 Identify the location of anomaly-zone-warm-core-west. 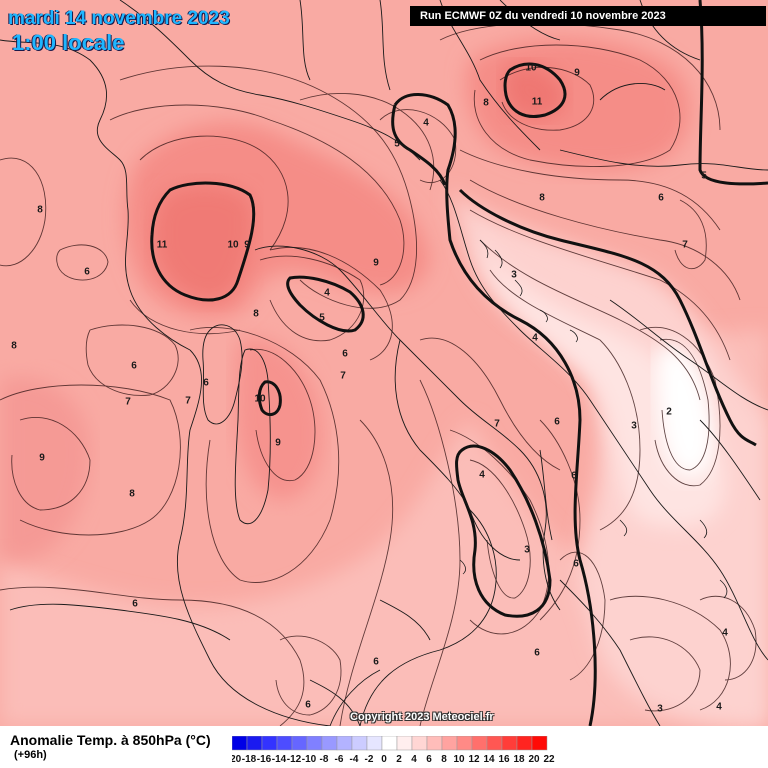
(203, 243).